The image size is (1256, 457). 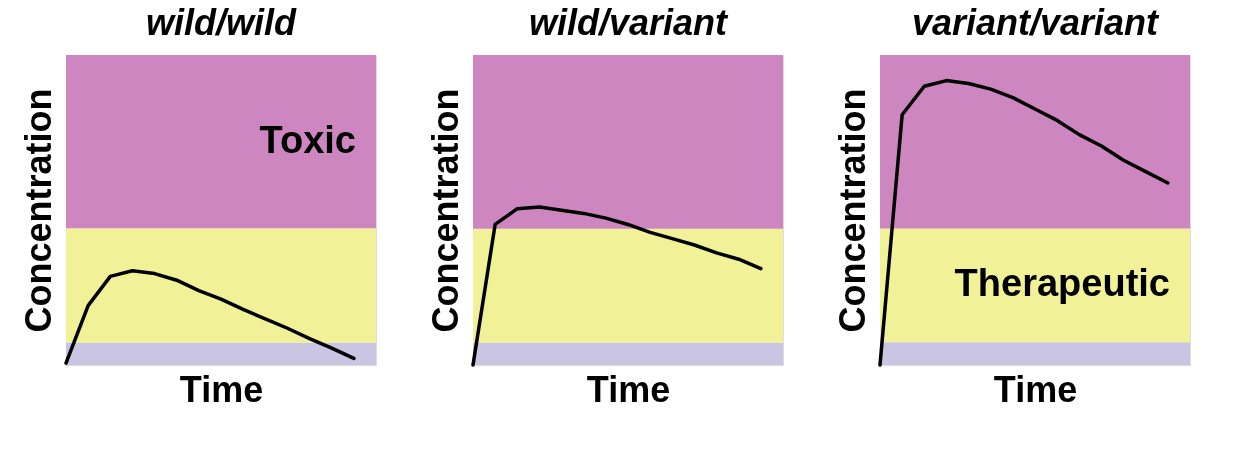 I want to click on band-label: Toxic, so click(x=307, y=139).